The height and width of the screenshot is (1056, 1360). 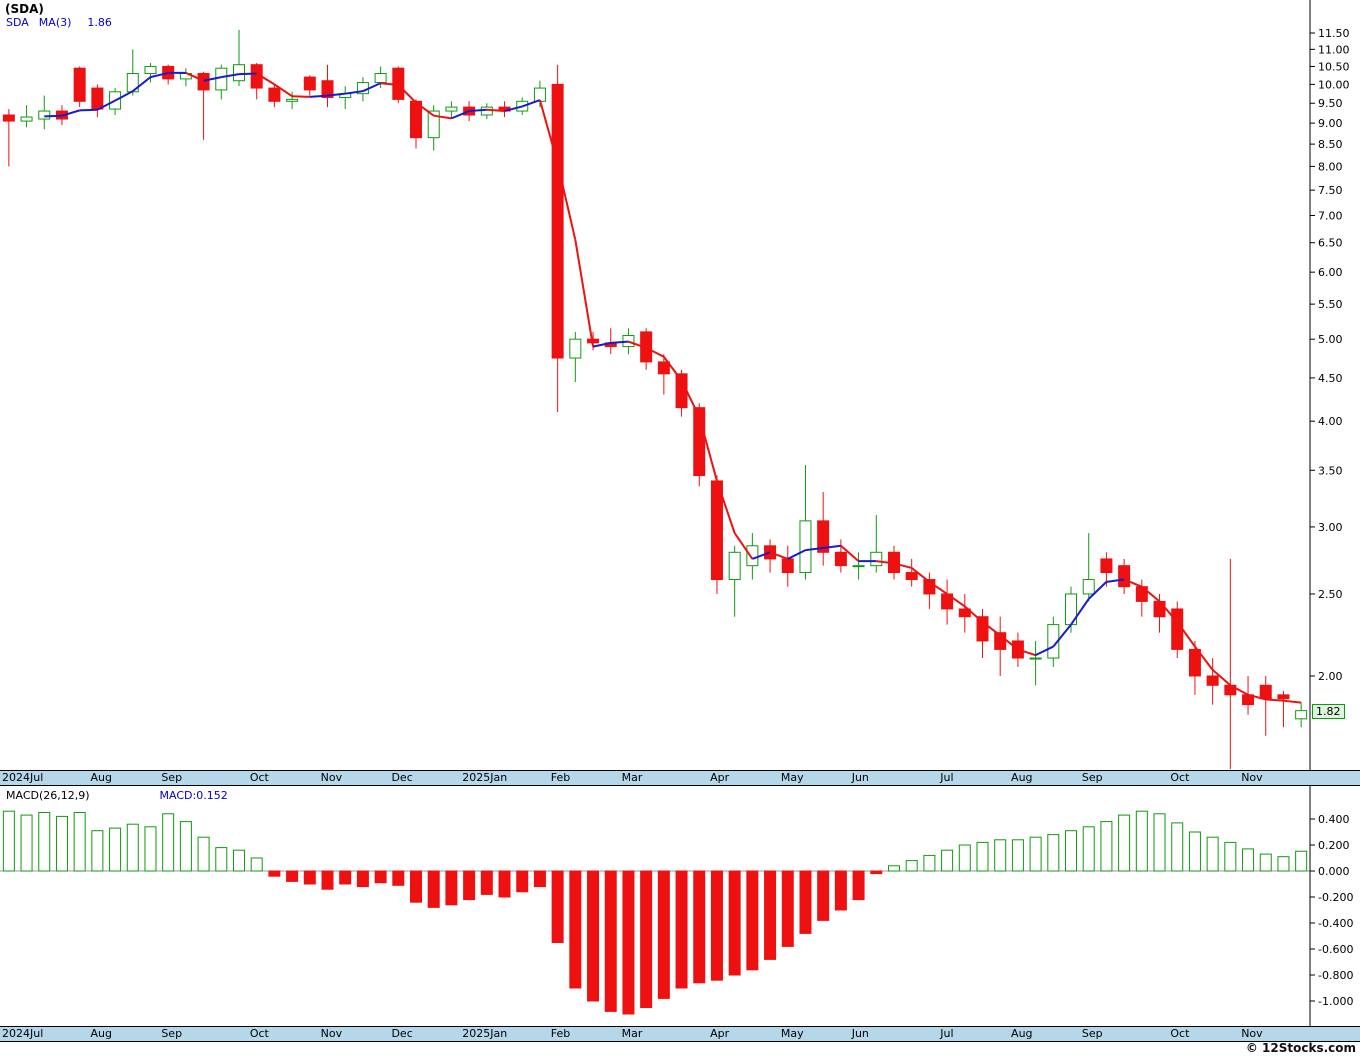 What do you see at coordinates (1334, 49) in the screenshot?
I see `y-axis-label: 11.00` at bounding box center [1334, 49].